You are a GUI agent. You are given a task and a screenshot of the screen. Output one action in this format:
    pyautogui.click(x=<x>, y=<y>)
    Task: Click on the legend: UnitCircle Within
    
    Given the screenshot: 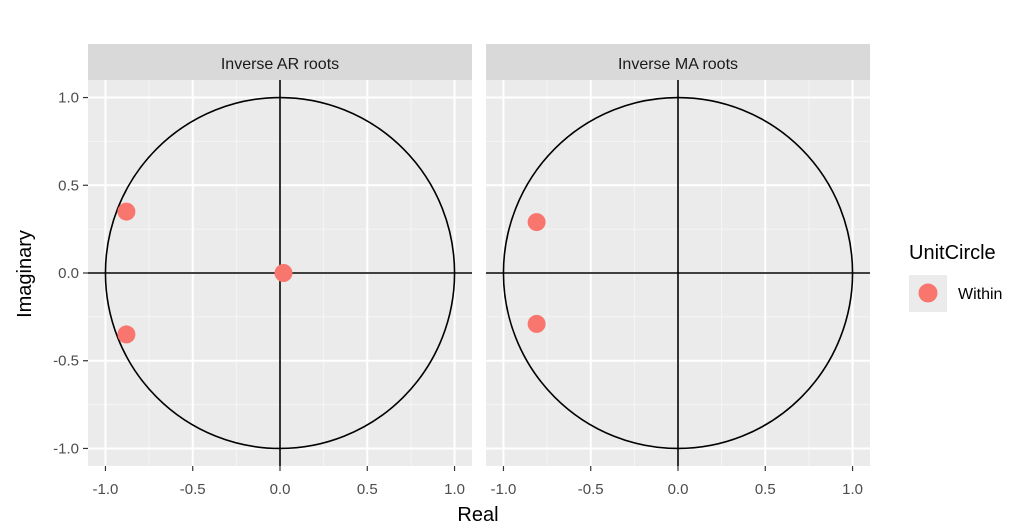 What is the action you would take?
    pyautogui.click(x=955, y=277)
    